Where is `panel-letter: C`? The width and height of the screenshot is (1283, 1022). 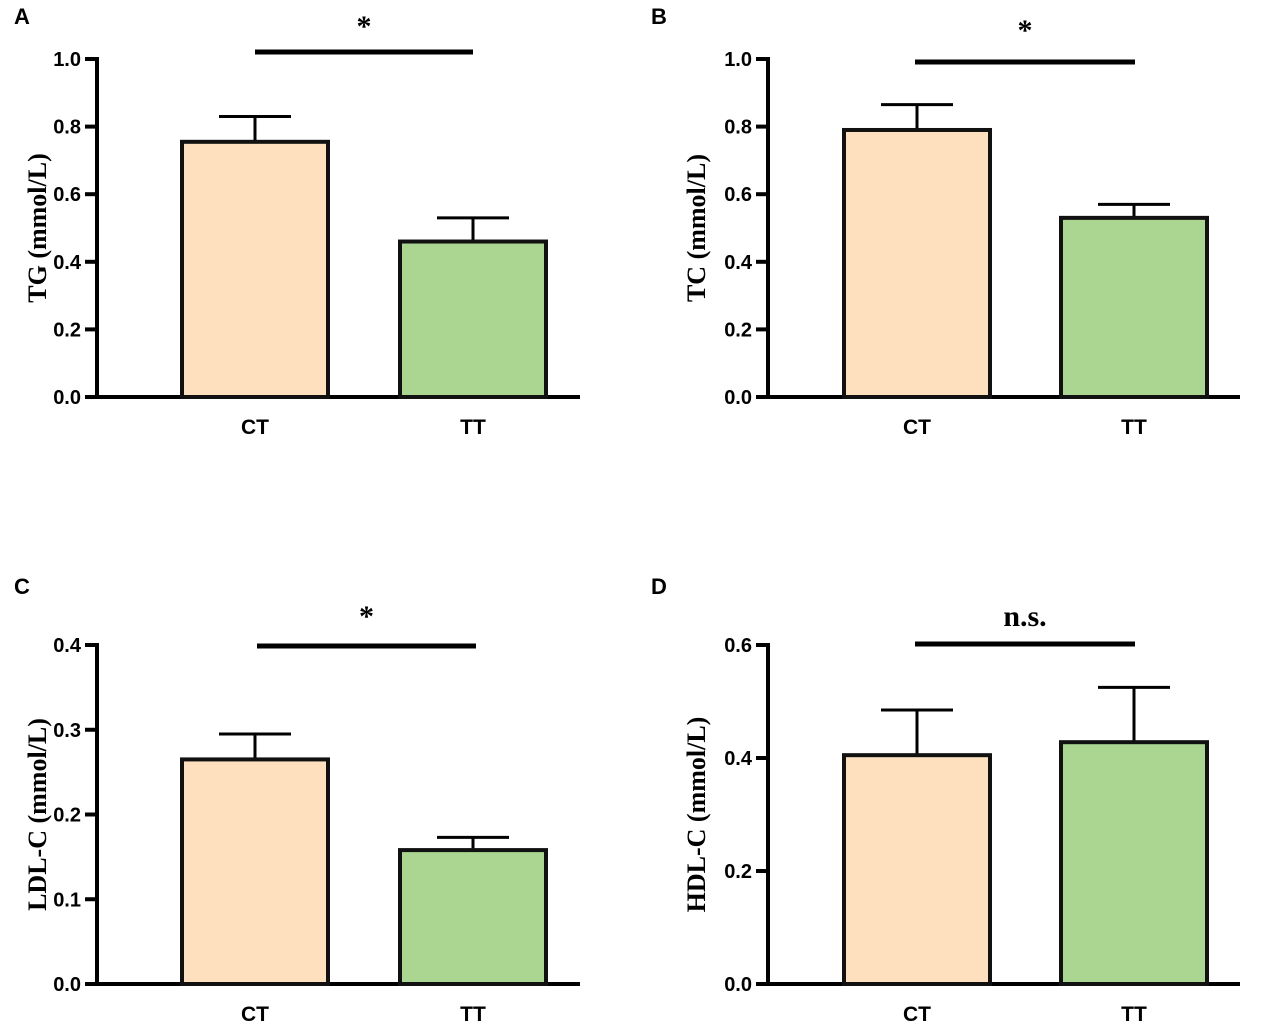 panel-letter: C is located at coordinates (22, 586).